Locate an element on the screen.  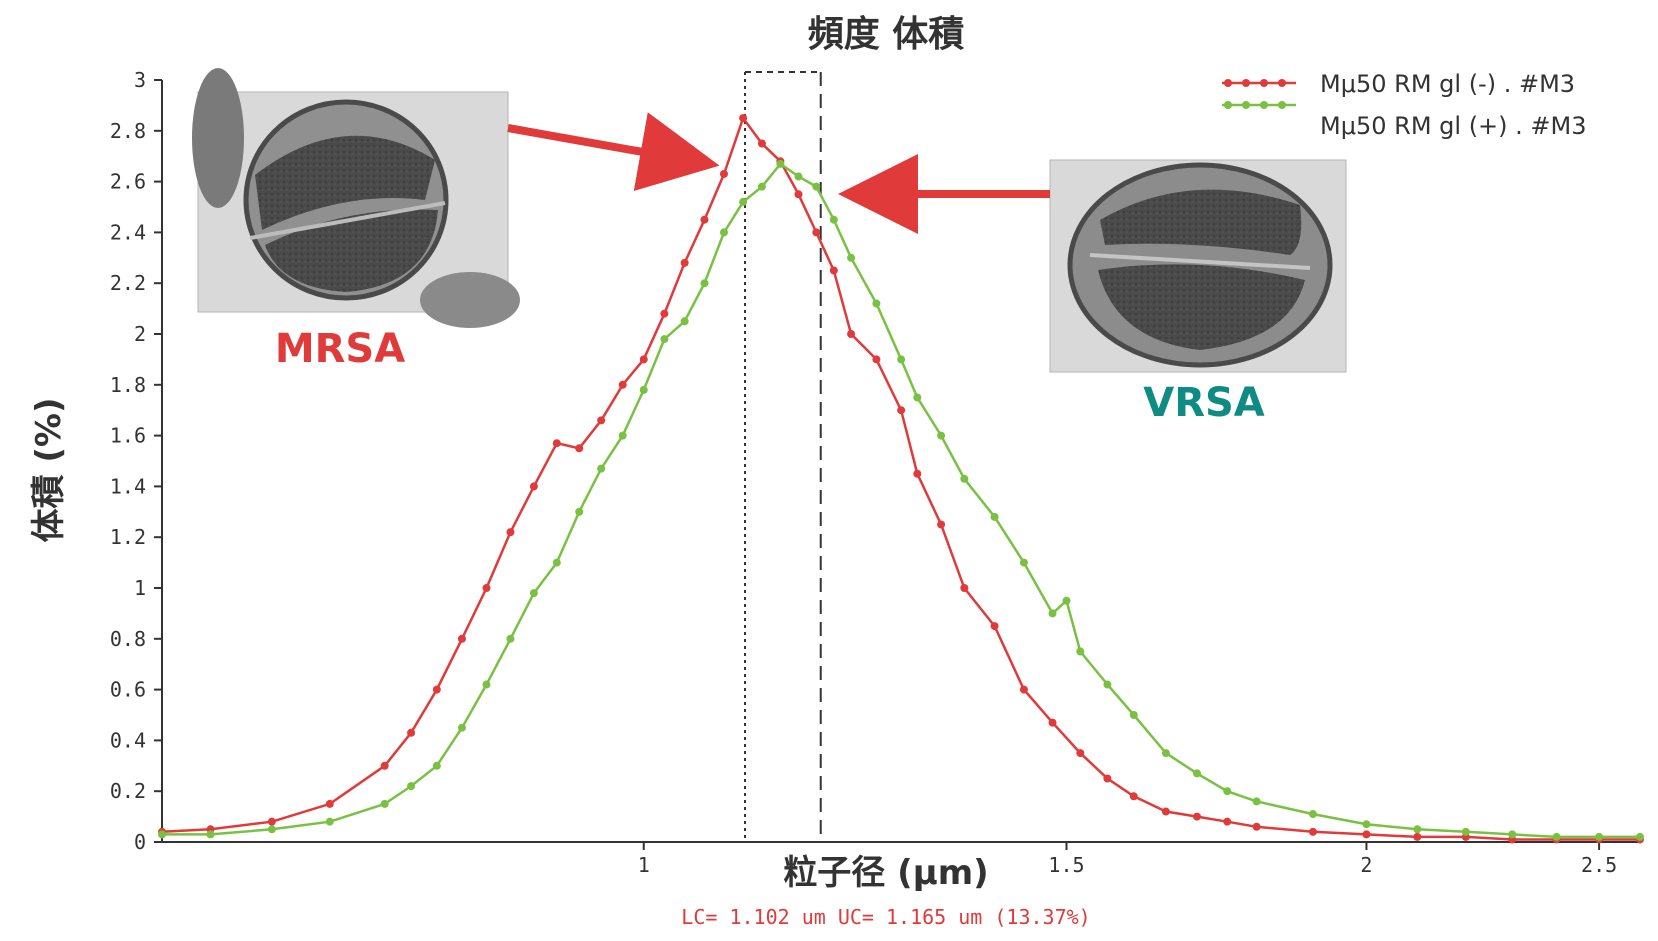
y-tick-label-14: 2.8 is located at coordinates (128, 131).